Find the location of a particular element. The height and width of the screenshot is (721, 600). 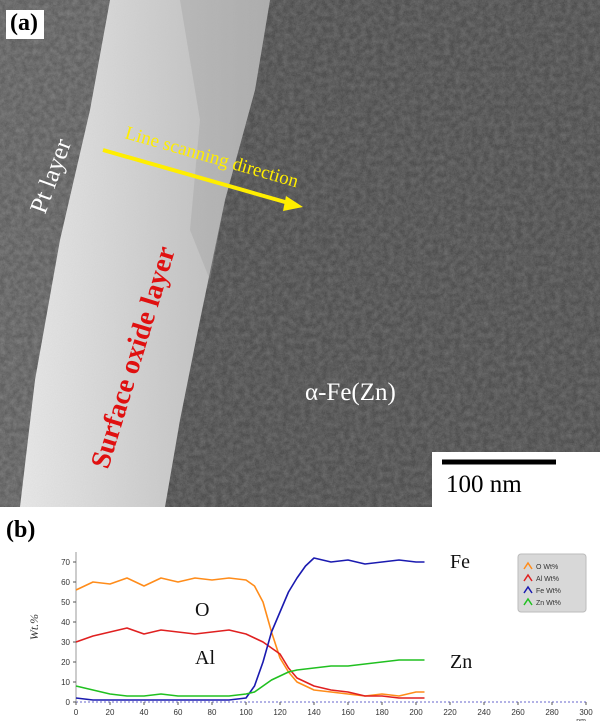

scan-arrow-head is located at coordinates (293, 203).